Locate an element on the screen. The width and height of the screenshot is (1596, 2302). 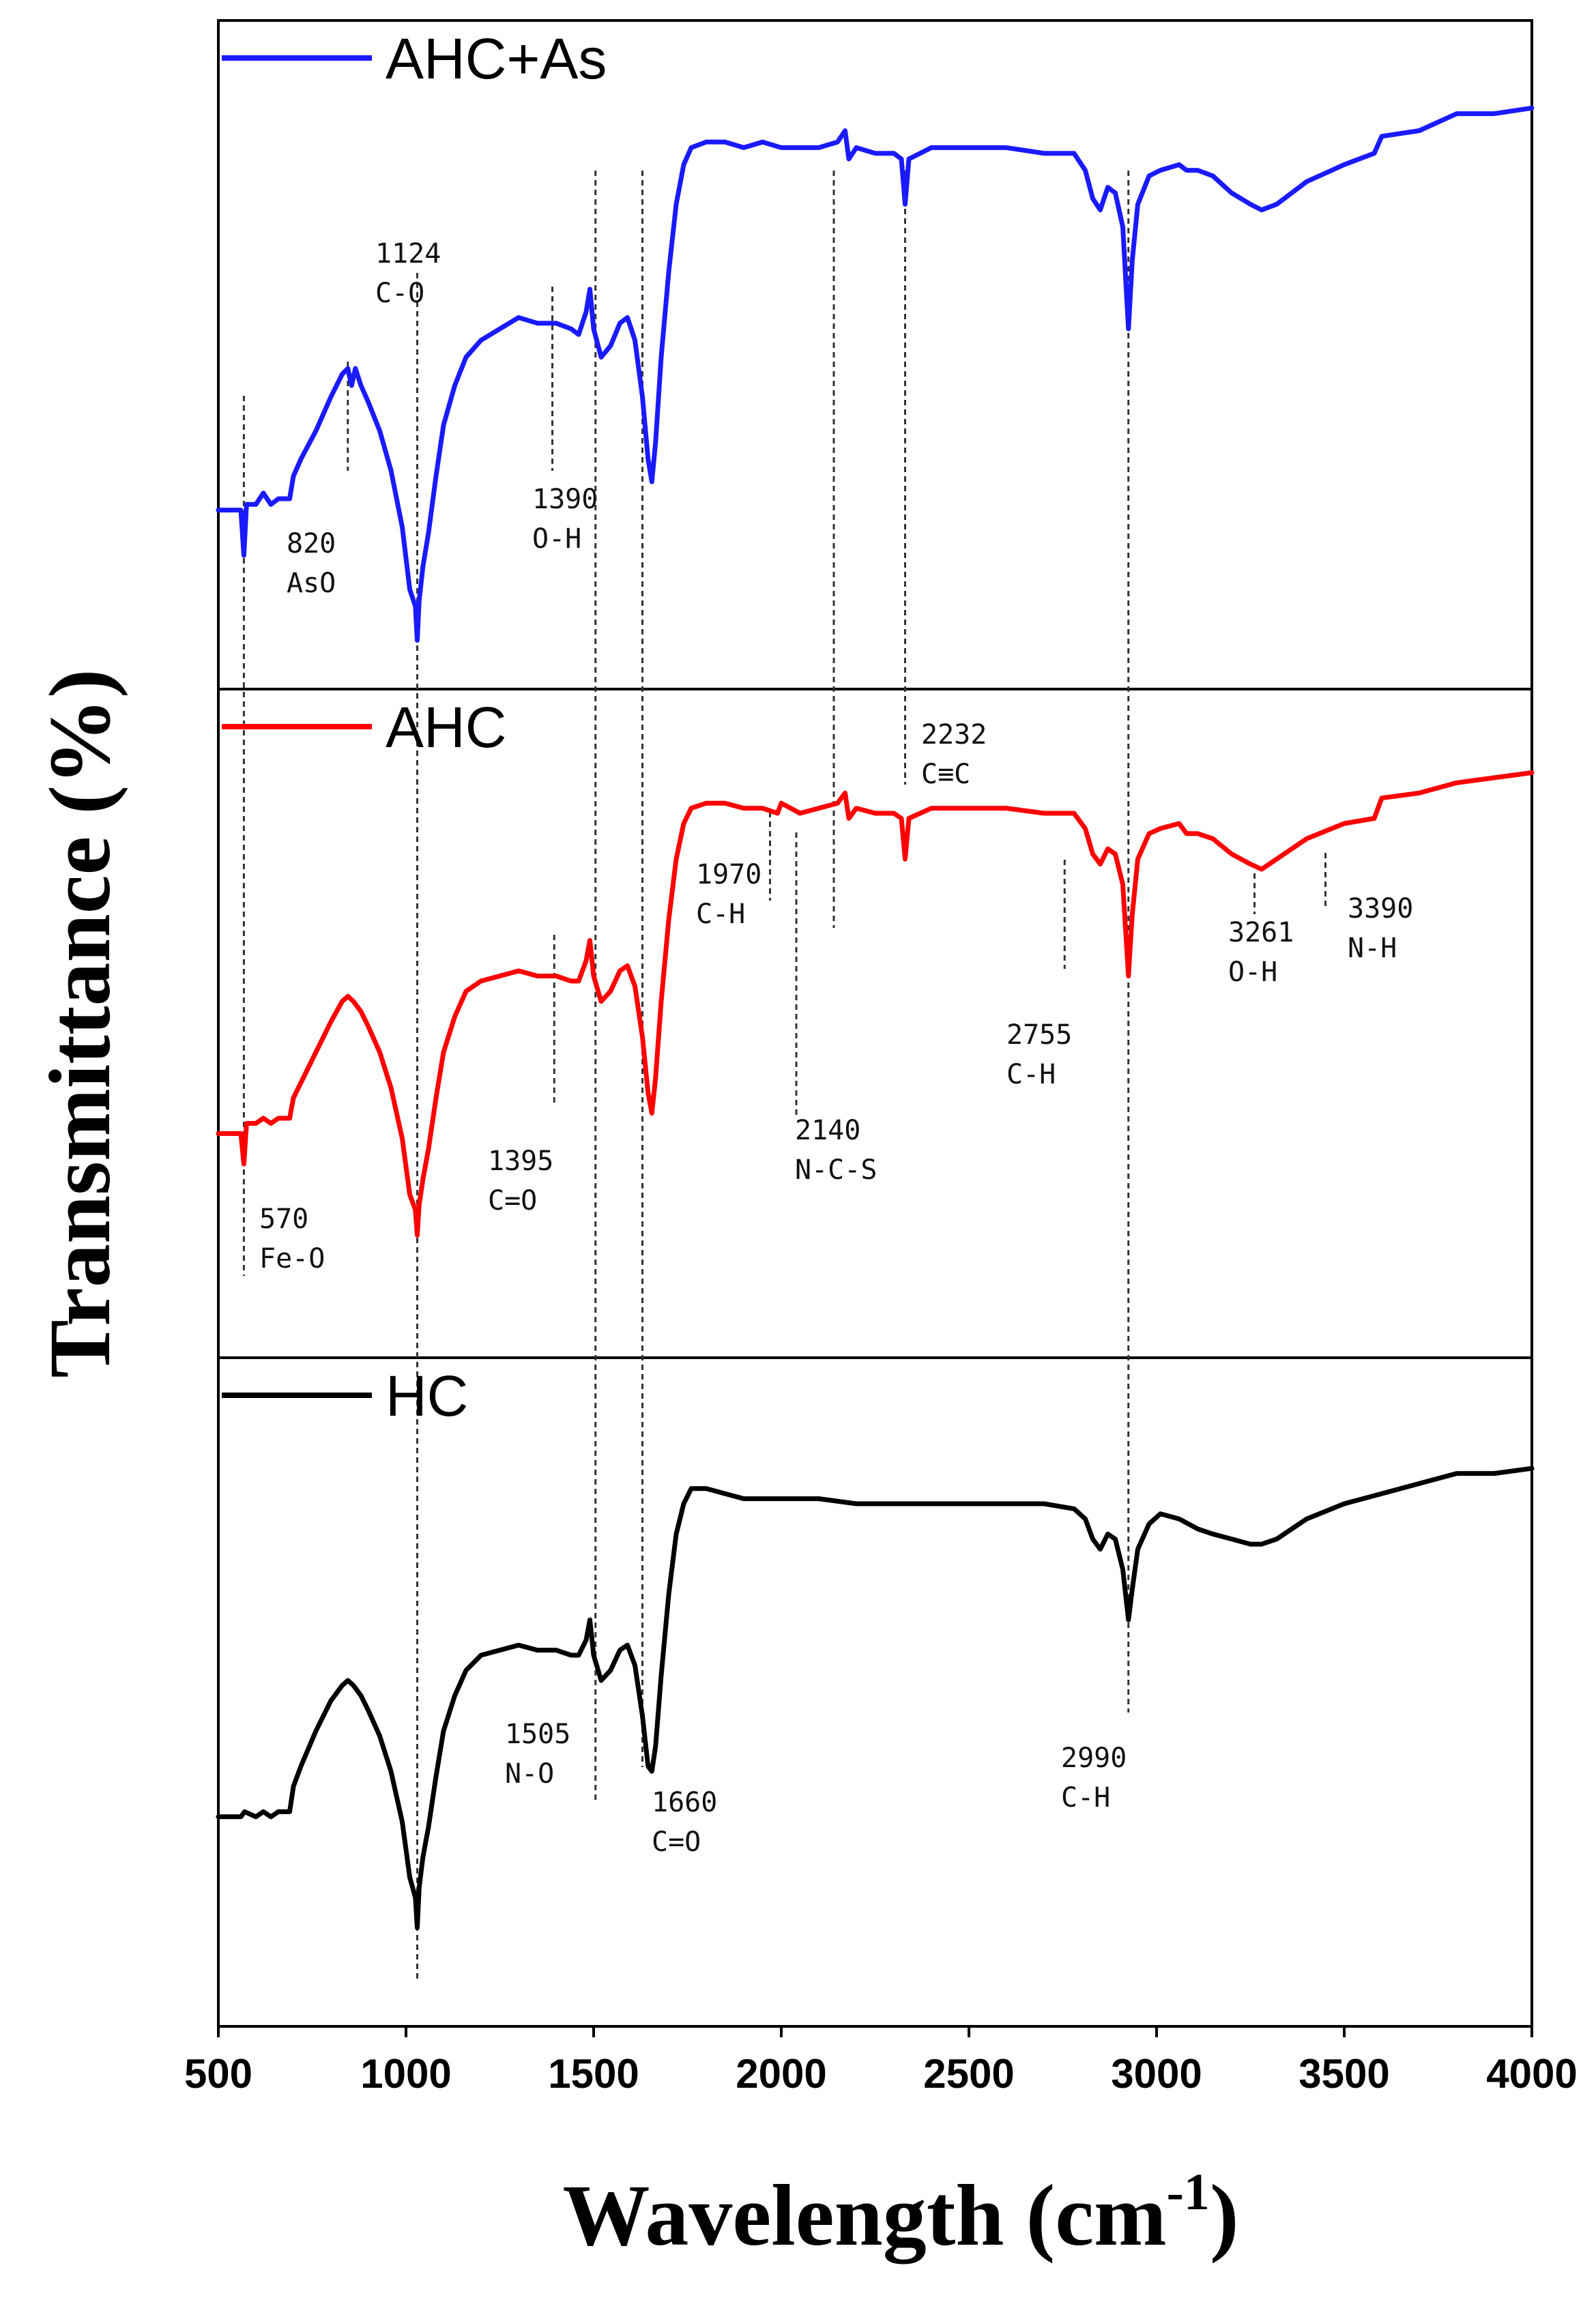
peak-wavenumber-label: 1505 is located at coordinates (537, 1735).